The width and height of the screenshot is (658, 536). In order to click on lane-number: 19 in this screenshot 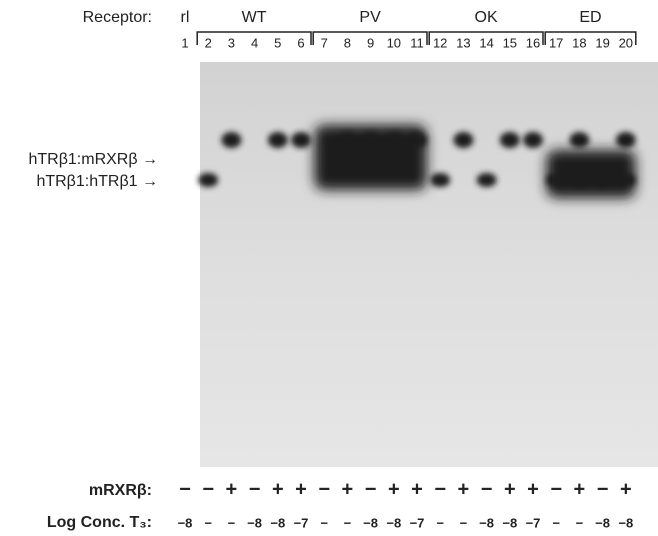, I will do `click(602, 42)`.